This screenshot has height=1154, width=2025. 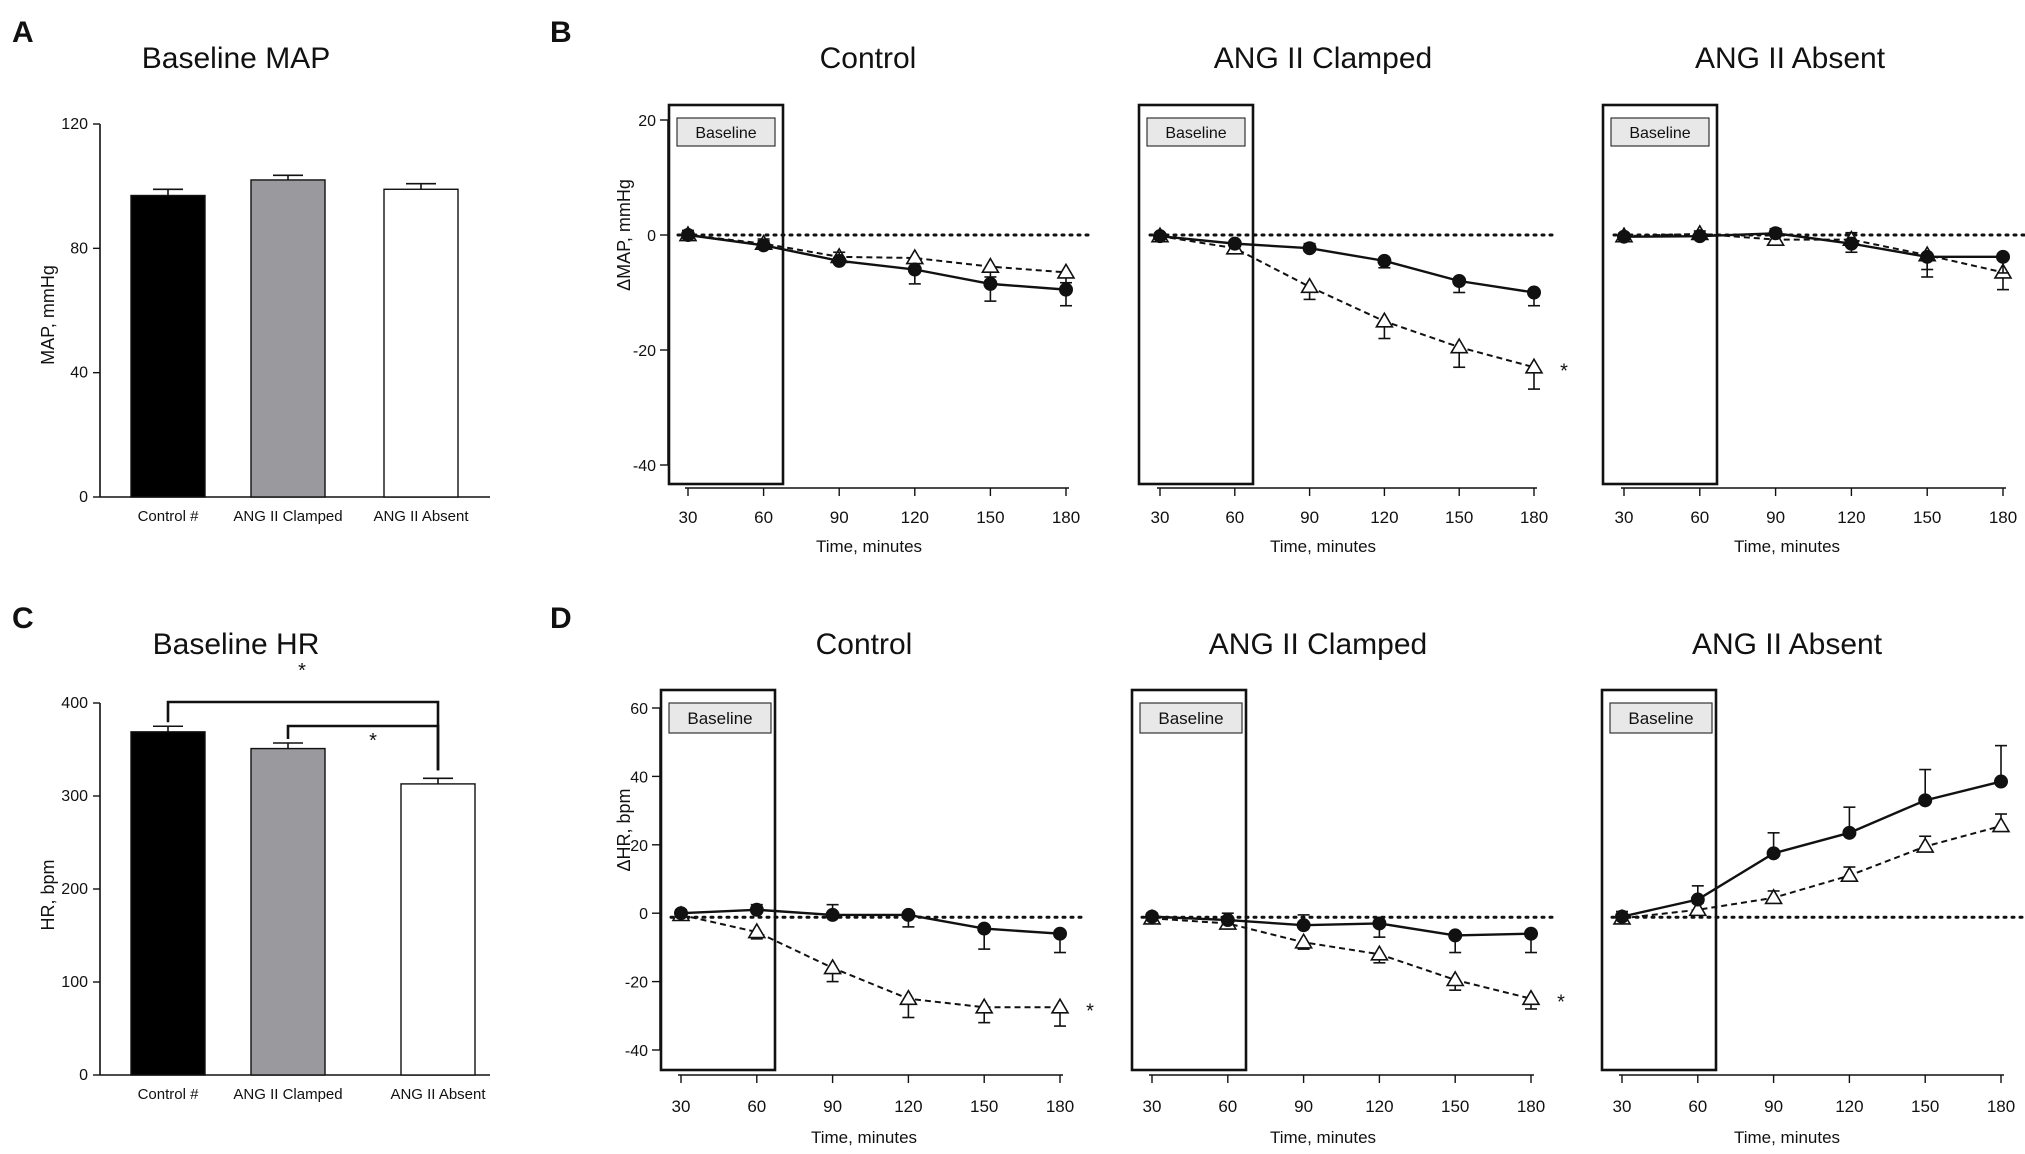 What do you see at coordinates (74, 889) in the screenshot?
I see `panel-c-ytick-label: 200` at bounding box center [74, 889].